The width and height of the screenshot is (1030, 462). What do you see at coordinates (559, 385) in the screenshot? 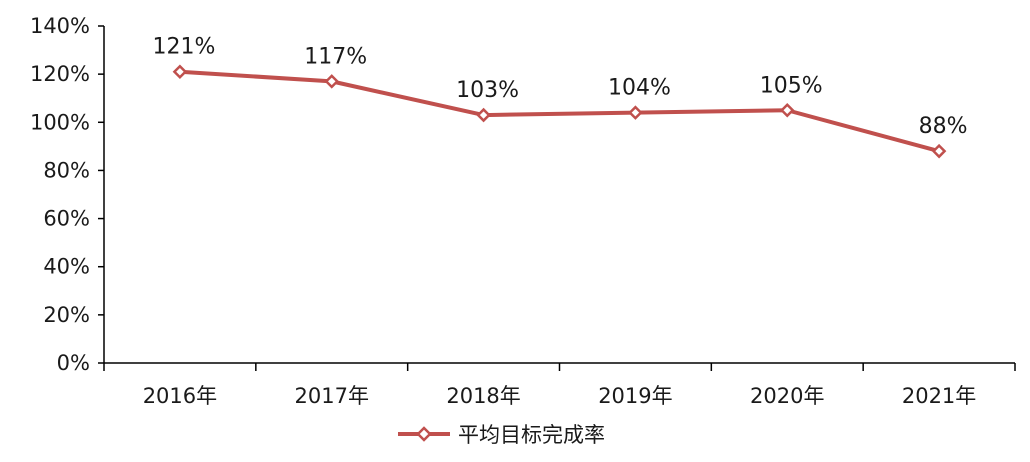
I see `x-axis: 2016年 2017年 2018年 2019年 2020年 2021年` at bounding box center [559, 385].